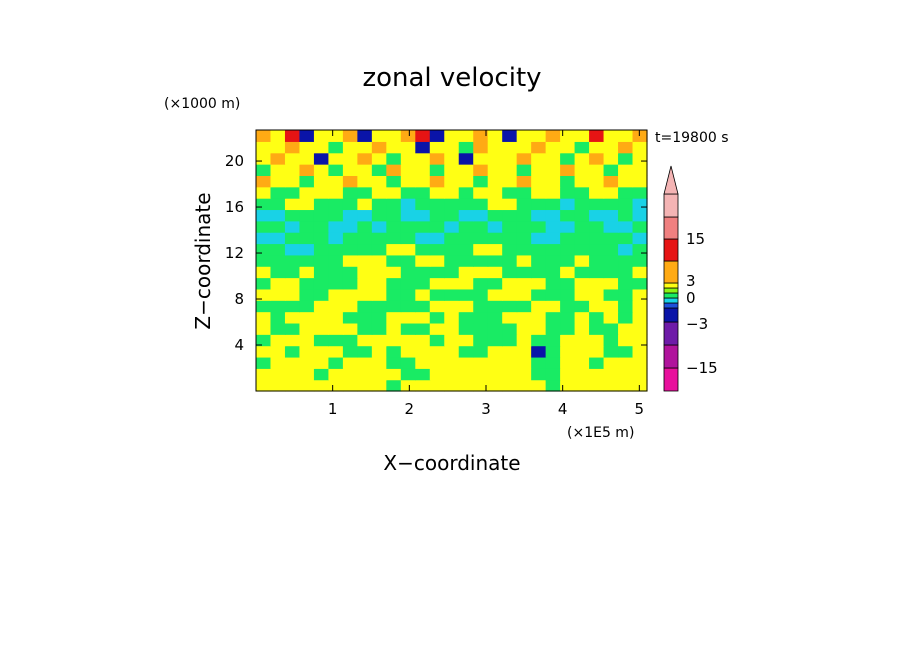 The width and height of the screenshot is (904, 654). I want to click on y-tick-label: 16, so click(234, 207).